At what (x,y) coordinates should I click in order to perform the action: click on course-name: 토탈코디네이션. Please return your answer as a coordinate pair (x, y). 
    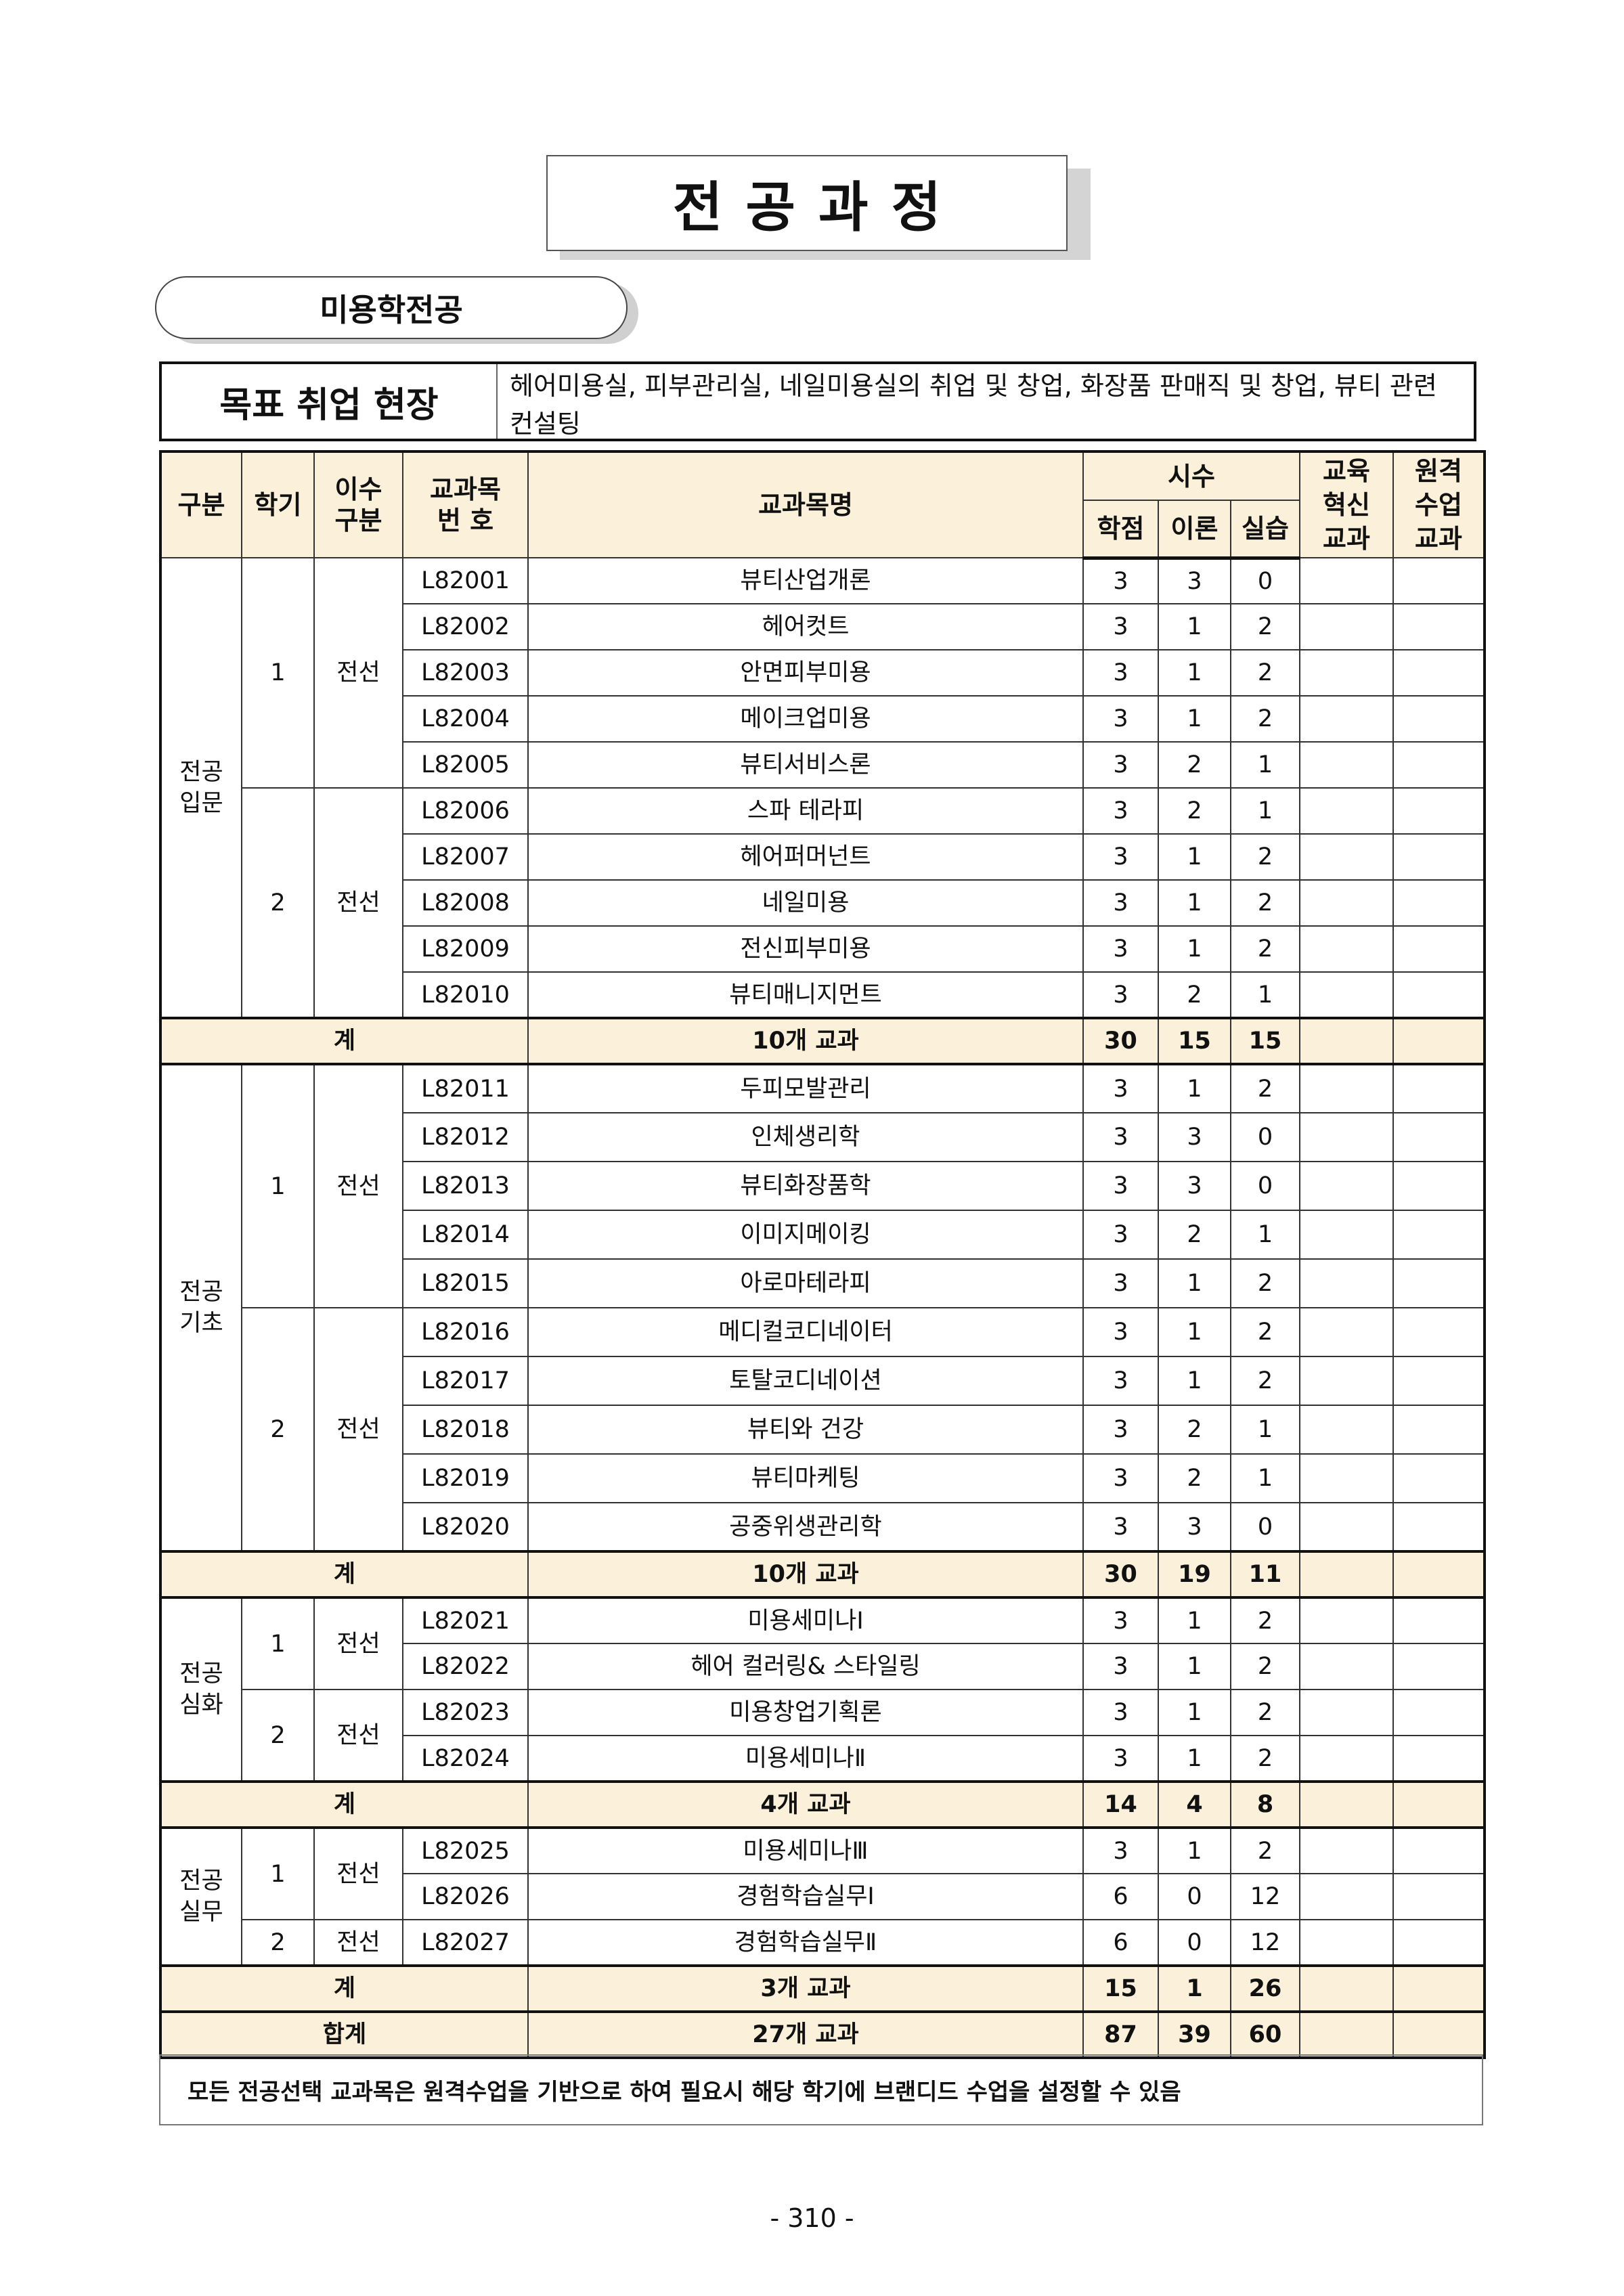
    Looking at the image, I should click on (805, 1381).